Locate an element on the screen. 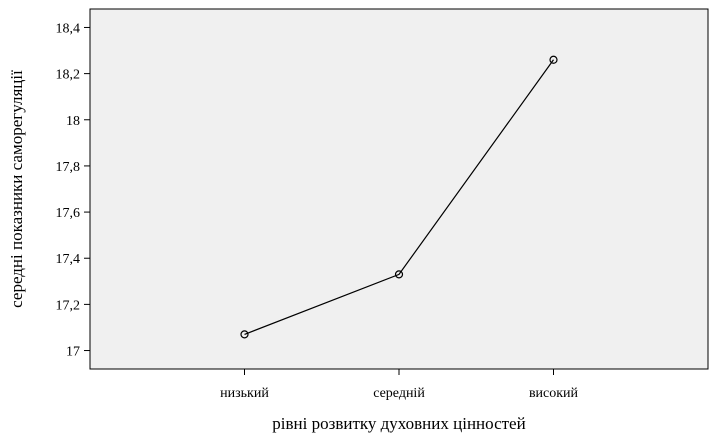 The image size is (709, 434). y-tick-label: 18,2 is located at coordinates (68, 75).